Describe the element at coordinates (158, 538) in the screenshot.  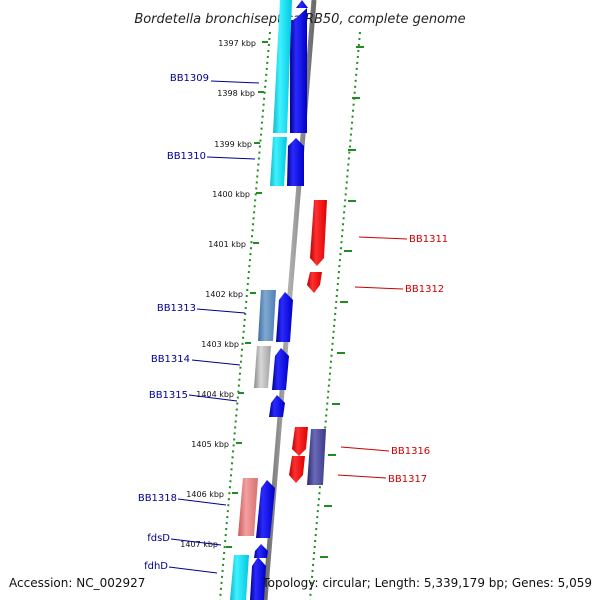
I see `gene-label-fdsd: fdsD` at that location.